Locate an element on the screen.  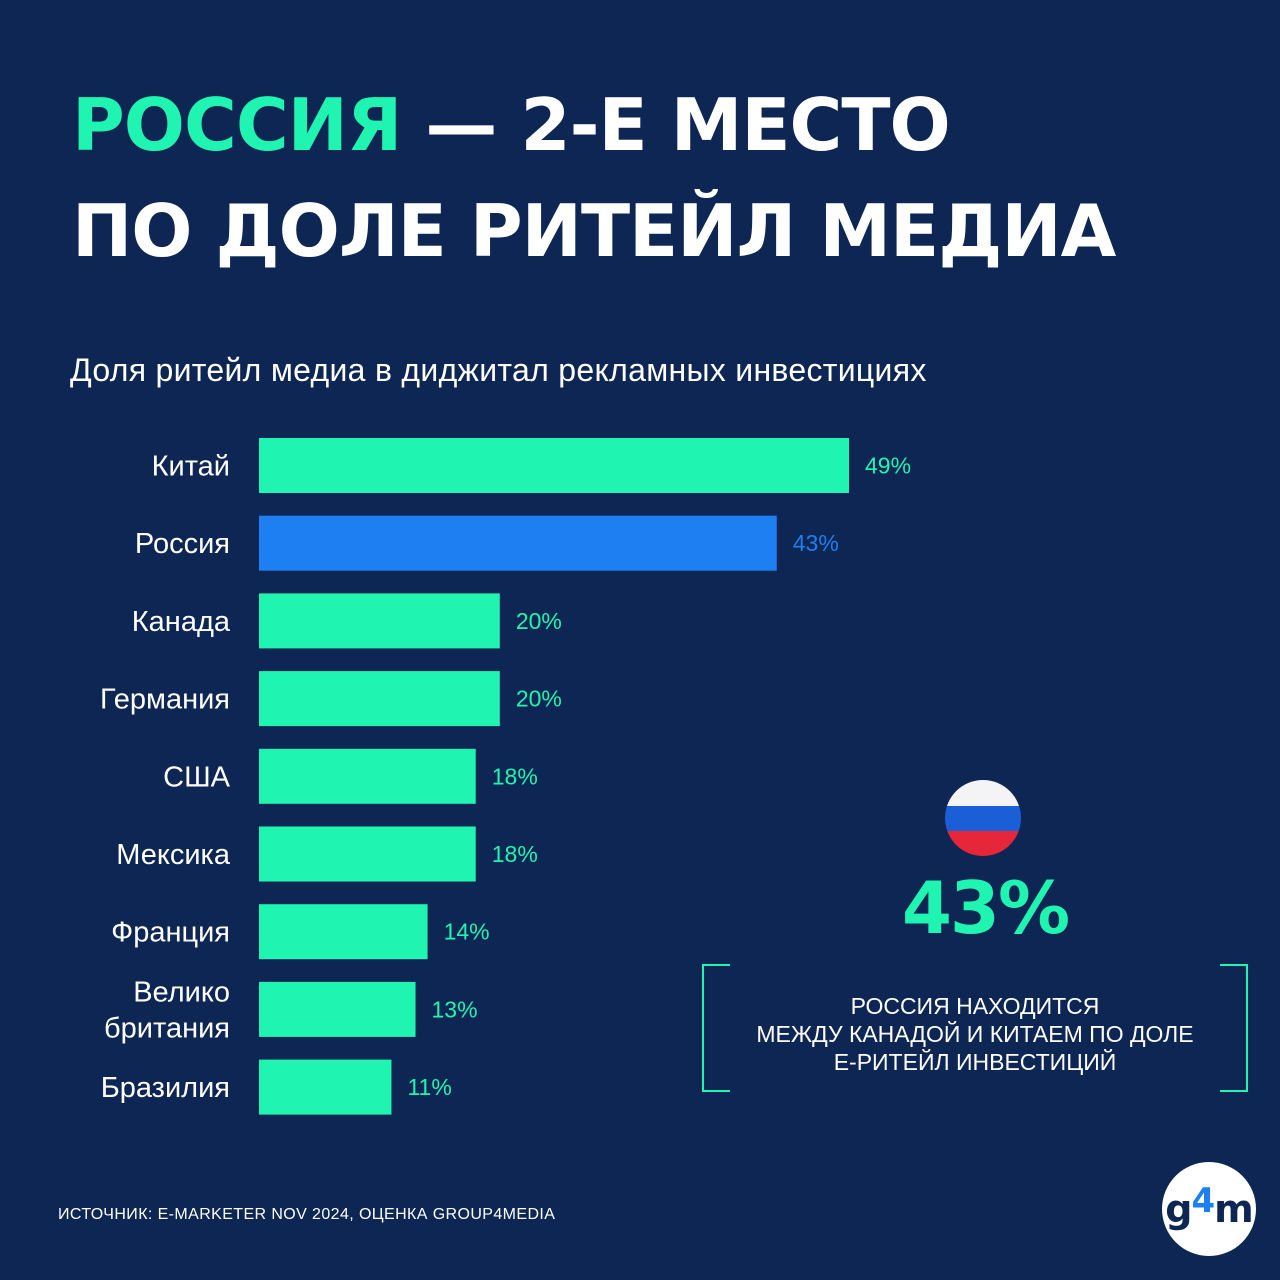
category-label: Канада is located at coordinates (181, 622).